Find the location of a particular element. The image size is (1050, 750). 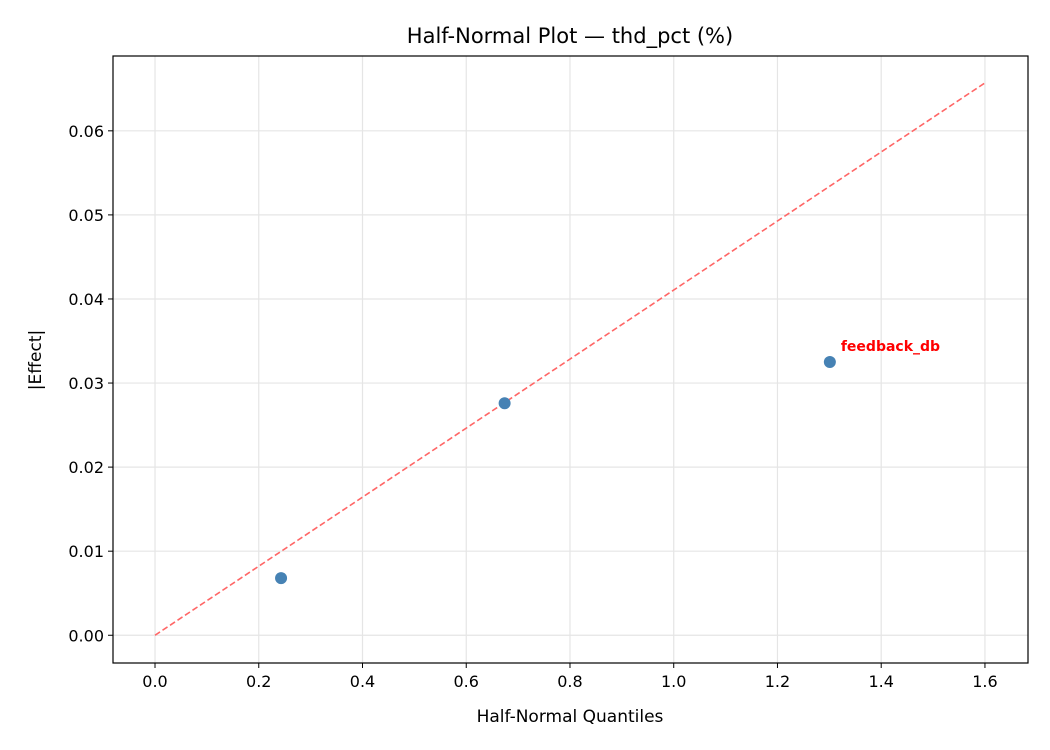

x-tick-label: 0.0 is located at coordinates (154, 681).